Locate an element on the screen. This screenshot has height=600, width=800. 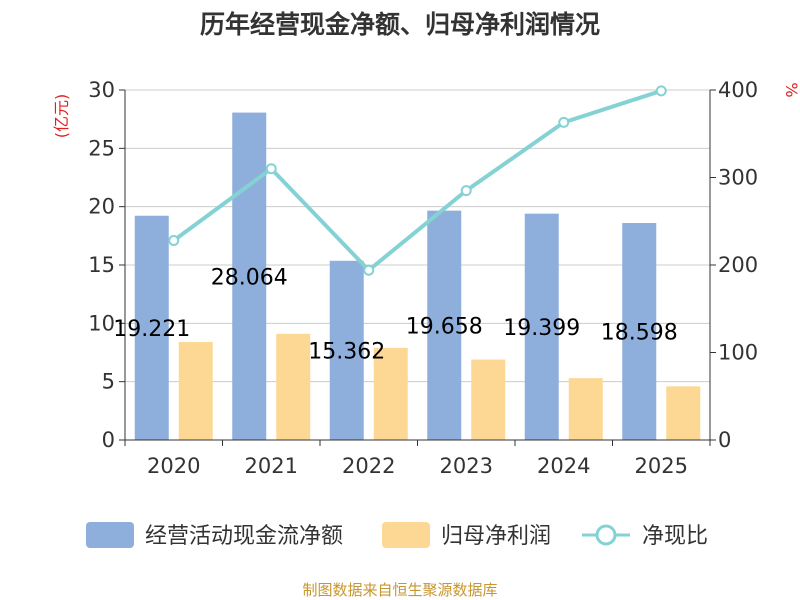
left-tick-label: 15 is located at coordinates (101, 265).